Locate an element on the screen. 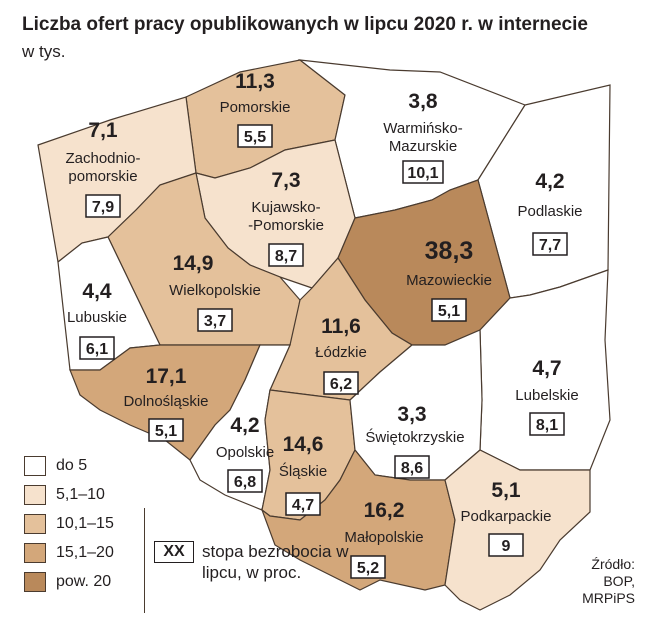 This screenshot has height=640, width=647. offers-value-małopolskie: 16,2 is located at coordinates (384, 510).